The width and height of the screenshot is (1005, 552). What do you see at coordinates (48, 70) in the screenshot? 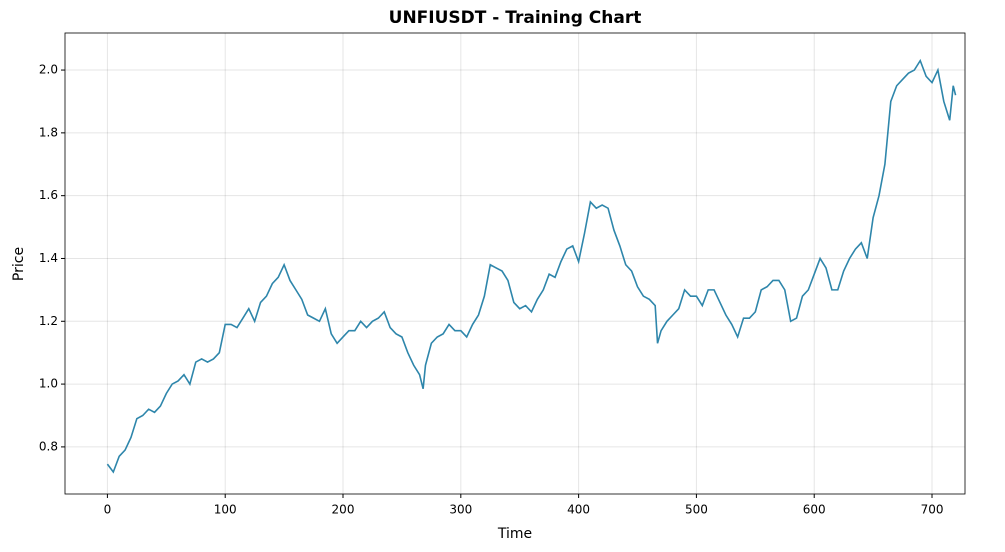
I see `y-tick-label: 2.0` at bounding box center [48, 70].